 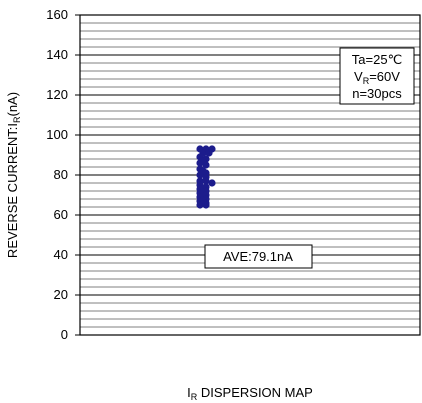 I want to click on condition-count: n=30pcs, so click(x=377, y=93).